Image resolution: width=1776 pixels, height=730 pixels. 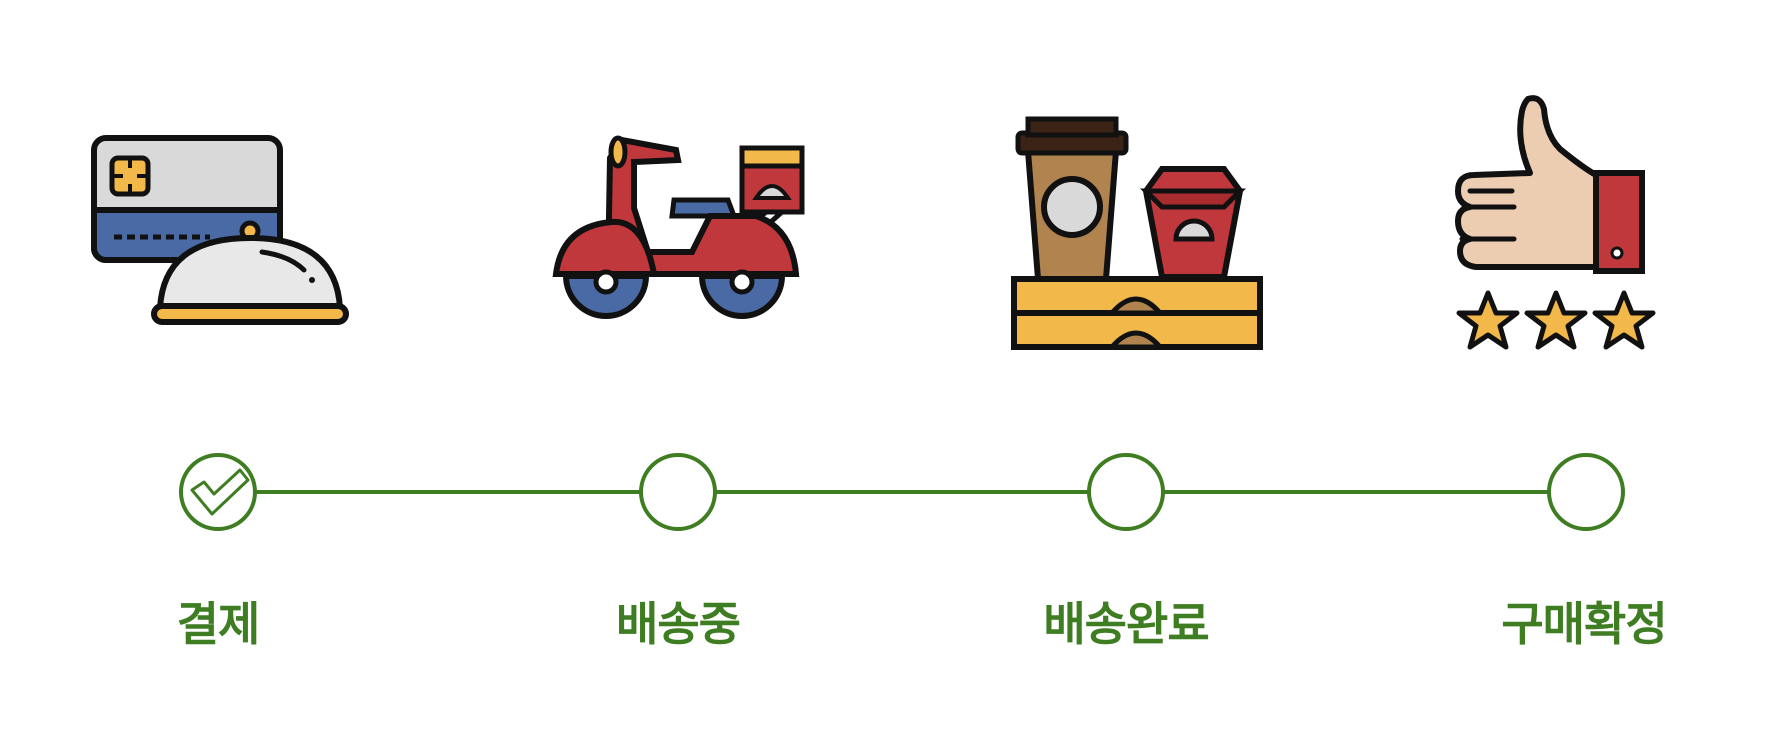 What do you see at coordinates (218, 624) in the screenshot?
I see `step-label-payment: 결제` at bounding box center [218, 624].